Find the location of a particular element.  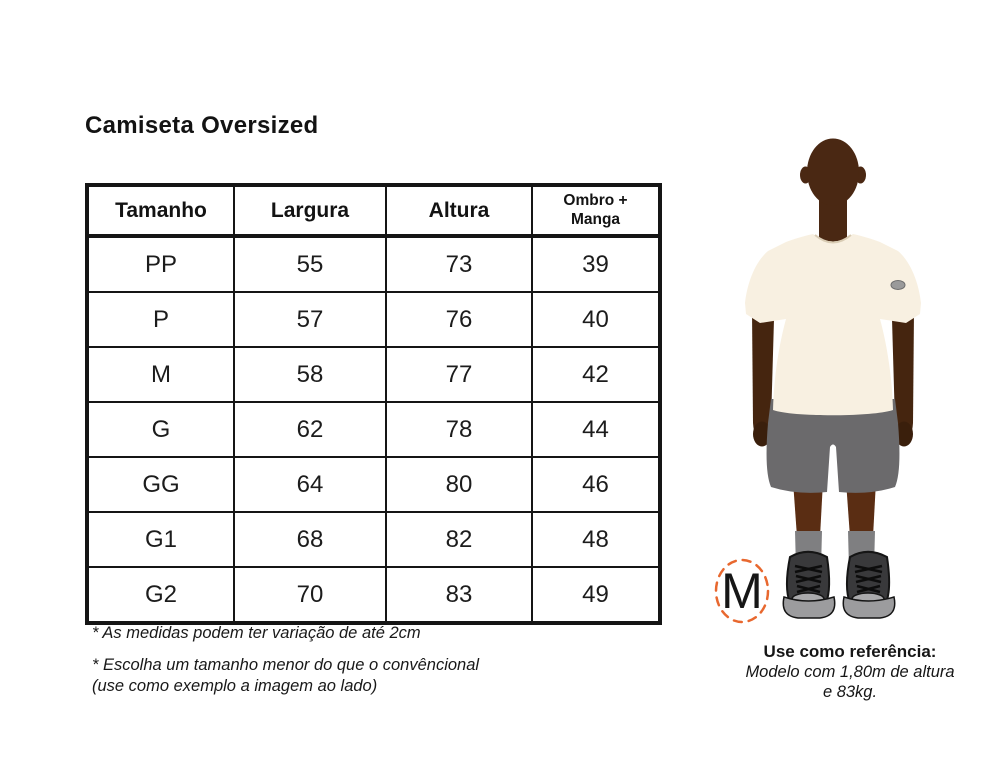

measurement-cell: 73 is located at coordinates (459, 264).